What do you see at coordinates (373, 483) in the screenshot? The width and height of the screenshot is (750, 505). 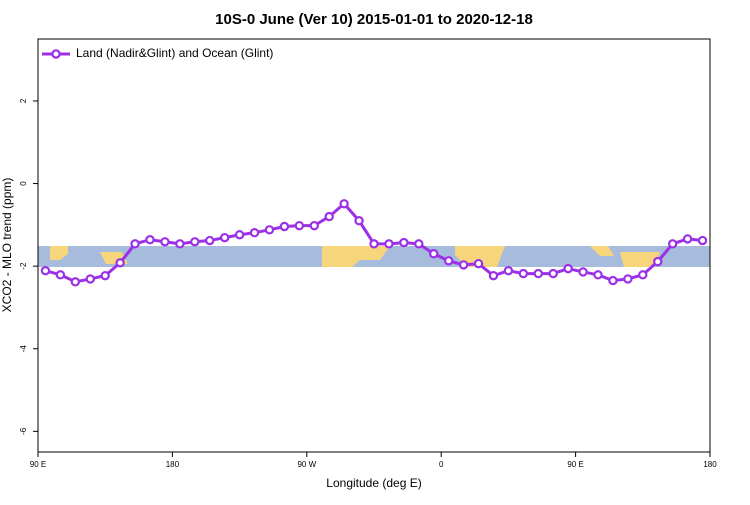 I see `x-axis-label: Longitude (deg E)` at bounding box center [373, 483].